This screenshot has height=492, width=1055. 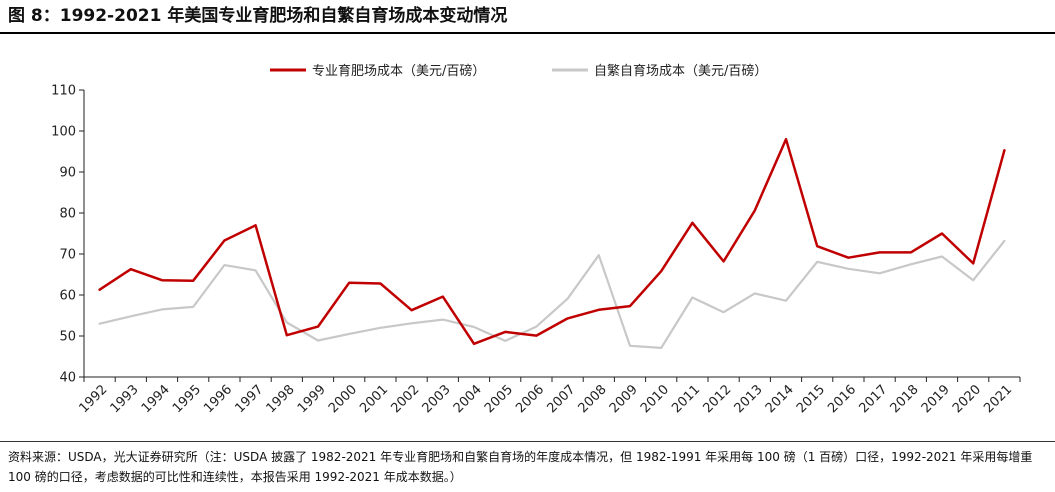 I want to click on x-tick-label: 2007, so click(x=561, y=399).